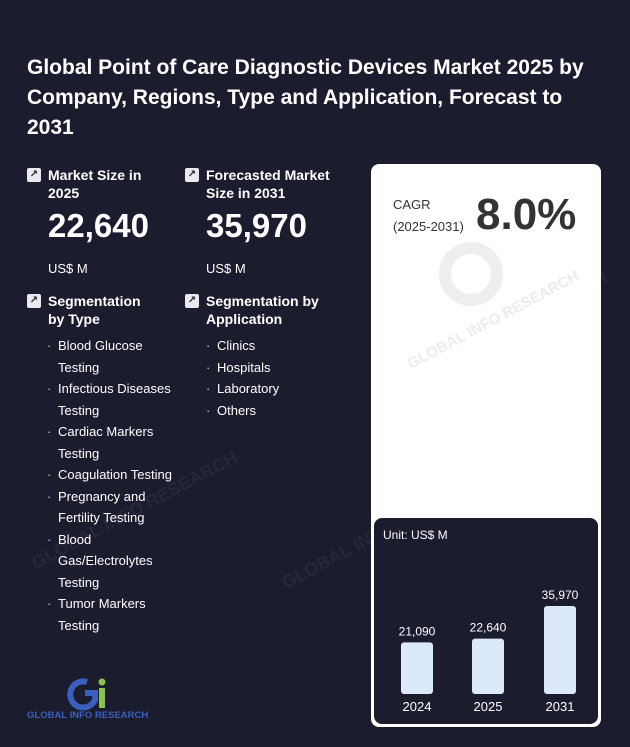 Image resolution: width=630 pixels, height=747 pixels. I want to click on segmentation-application-header: ↗ Segmentation by Application, so click(260, 310).